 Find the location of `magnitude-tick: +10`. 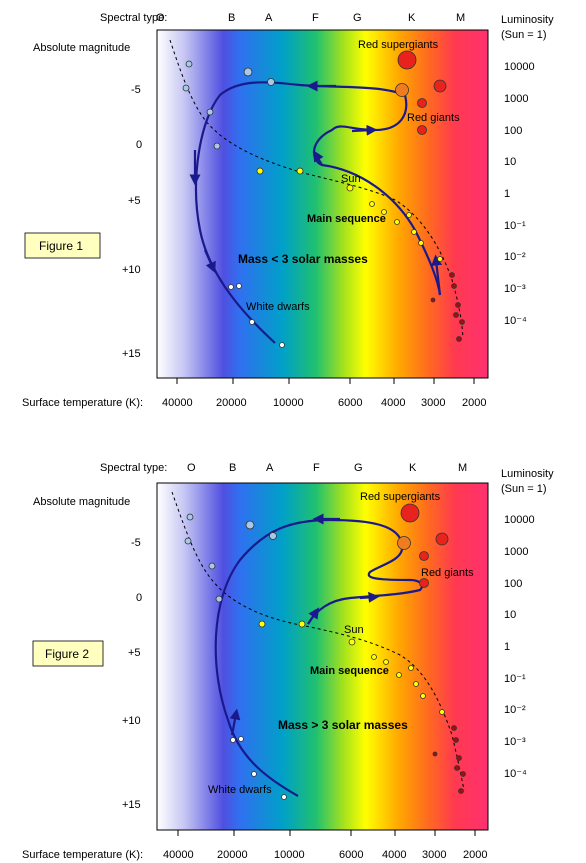

magnitude-tick: +10 is located at coordinates (131, 270).